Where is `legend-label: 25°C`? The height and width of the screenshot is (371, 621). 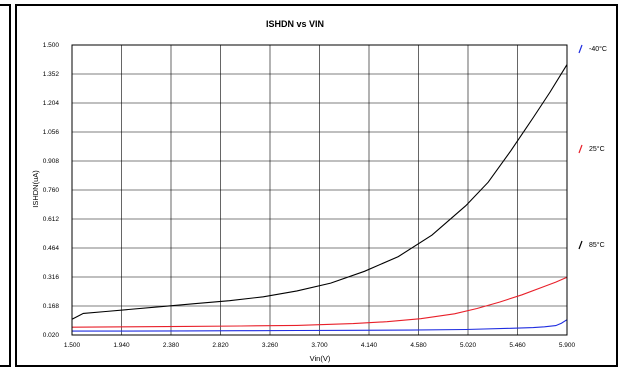
legend-label: 25°C is located at coordinates (597, 149).